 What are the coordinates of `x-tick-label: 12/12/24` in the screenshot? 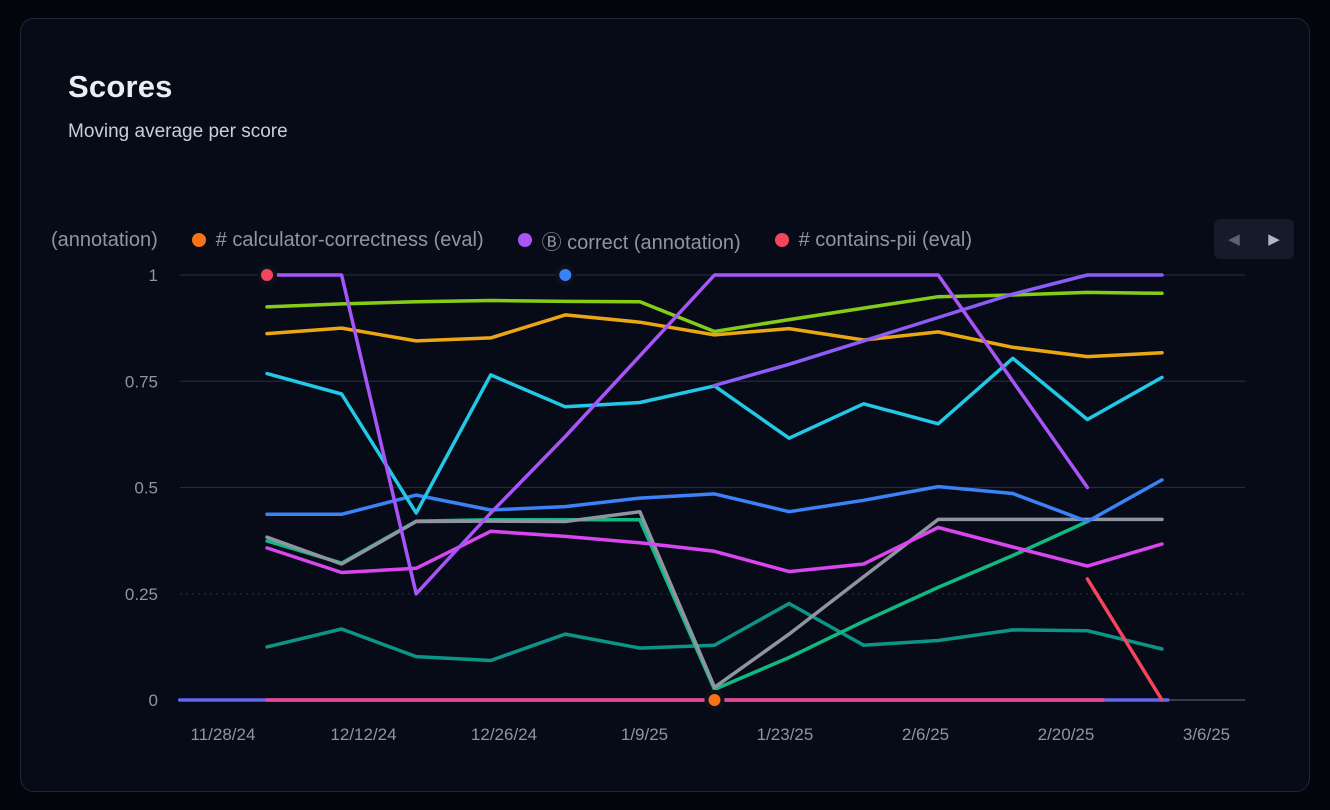 It's located at (363, 734).